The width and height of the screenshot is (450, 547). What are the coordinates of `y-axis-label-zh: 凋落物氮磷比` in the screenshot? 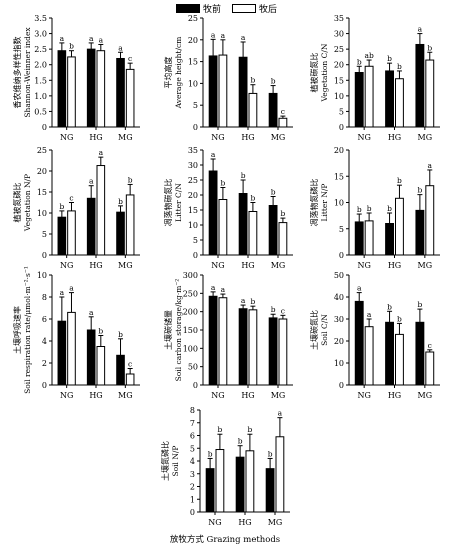 It's located at (314, 203).